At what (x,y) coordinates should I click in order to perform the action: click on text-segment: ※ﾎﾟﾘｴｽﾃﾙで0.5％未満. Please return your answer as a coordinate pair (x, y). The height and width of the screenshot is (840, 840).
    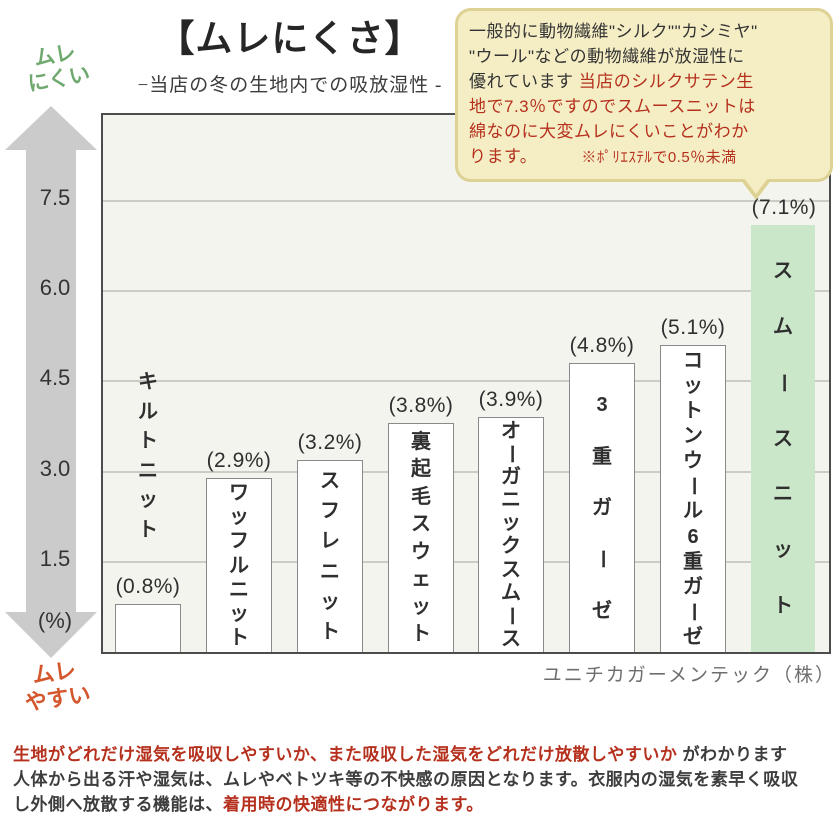
    Looking at the image, I should click on (659, 157).